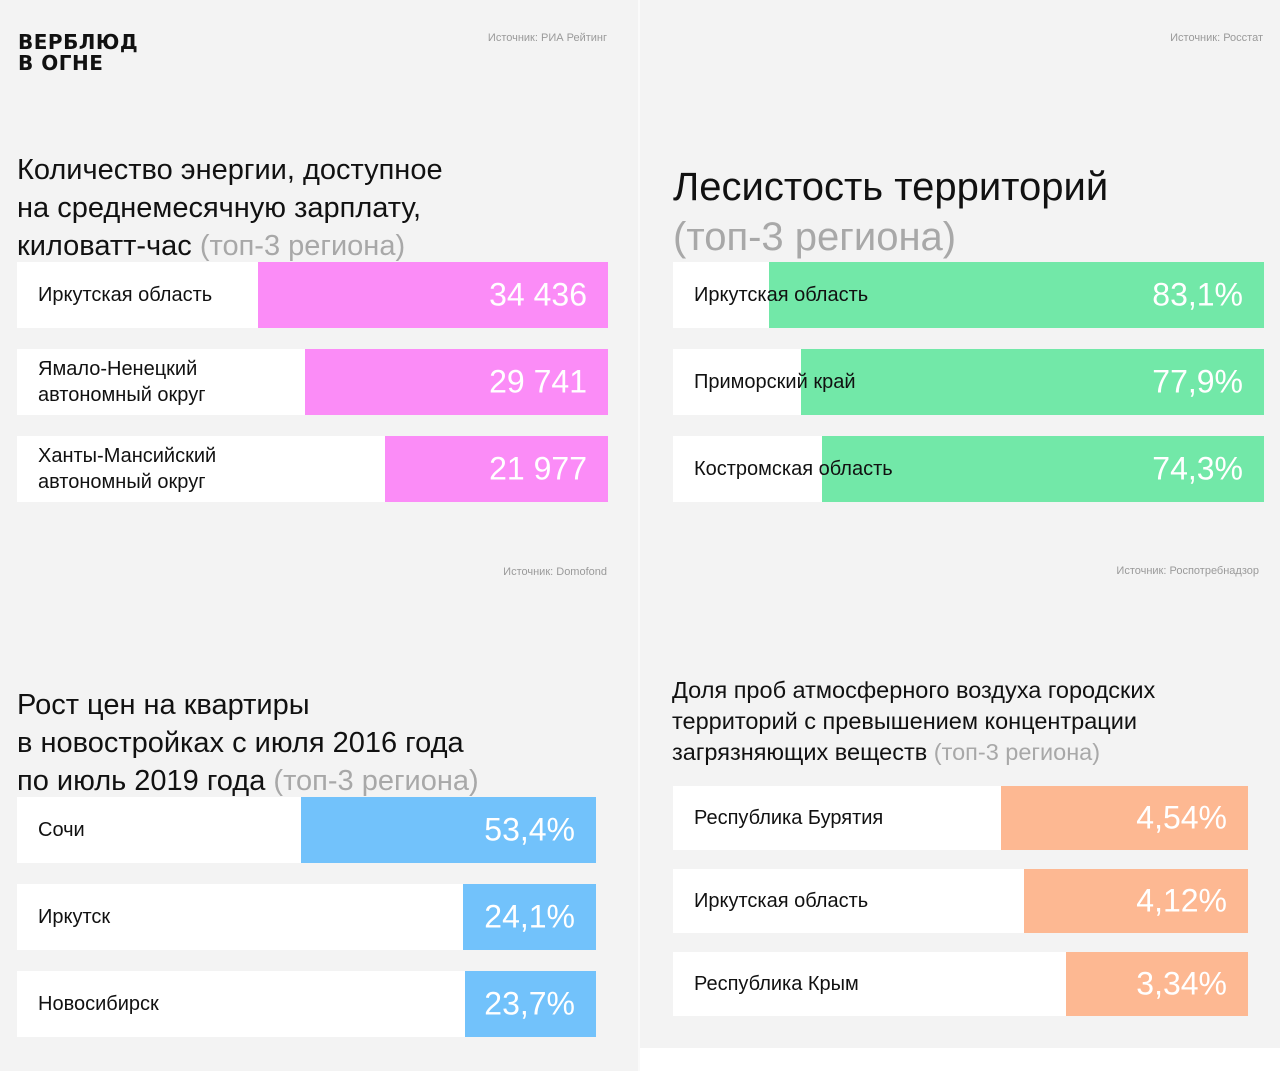 The width and height of the screenshot is (1280, 1071). What do you see at coordinates (1187, 571) in the screenshot?
I see `chart-air-source: Источник: Роспотребнадзор` at bounding box center [1187, 571].